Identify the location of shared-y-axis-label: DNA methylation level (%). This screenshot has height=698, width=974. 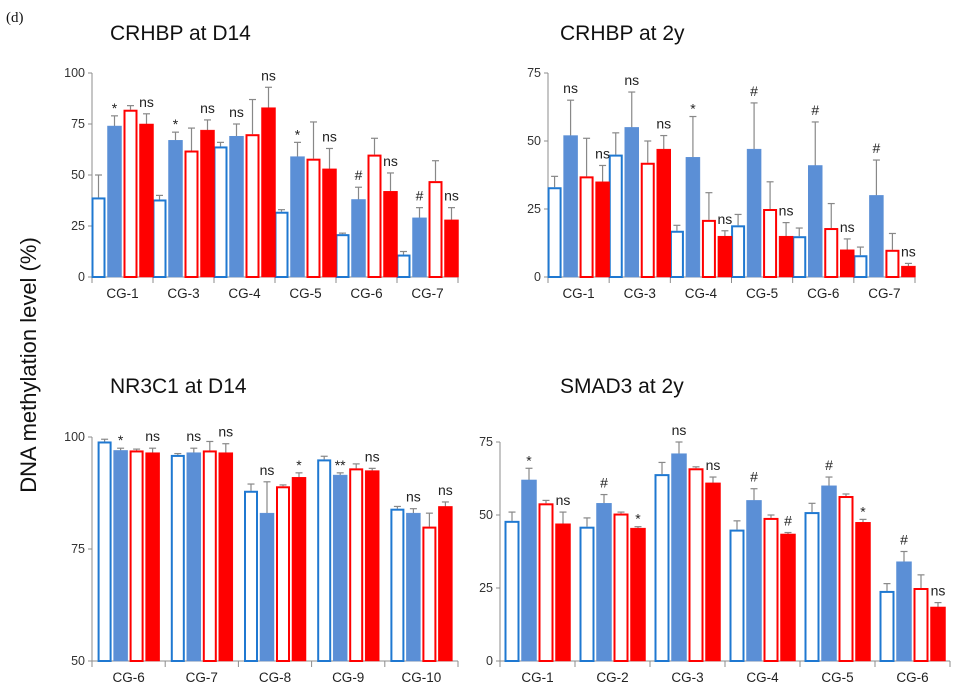
(28, 365).